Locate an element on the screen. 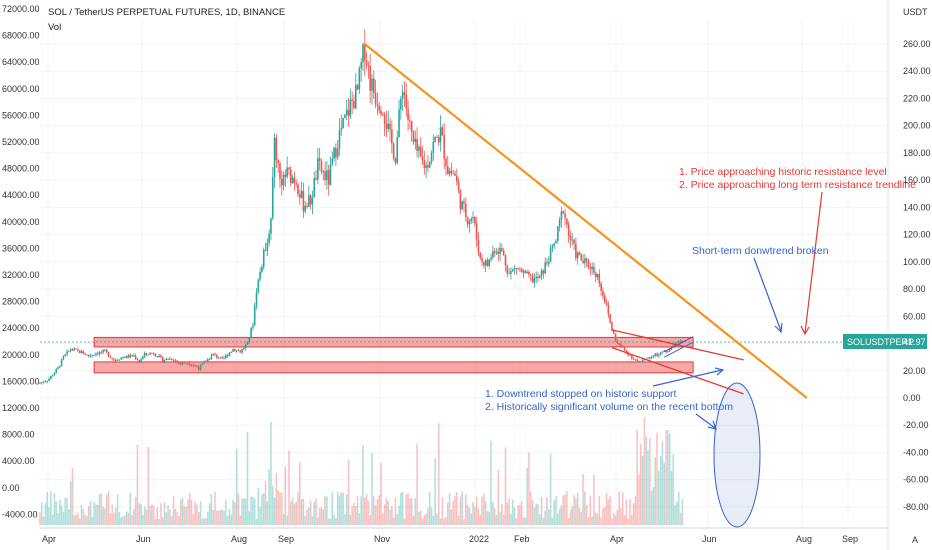  left-tick-label: -4000.00 is located at coordinates (20, 514).